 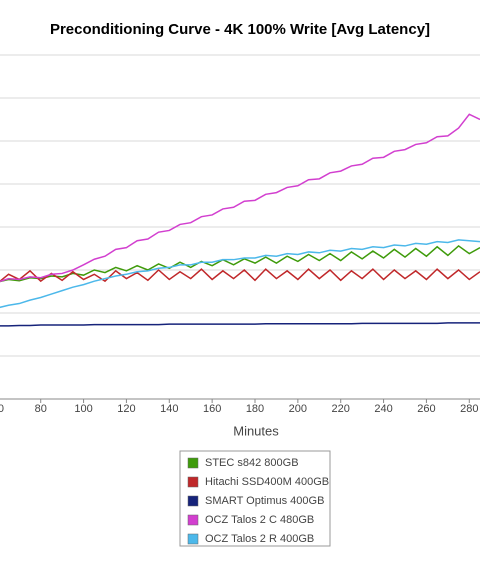 I want to click on legend-box, so click(x=255, y=498).